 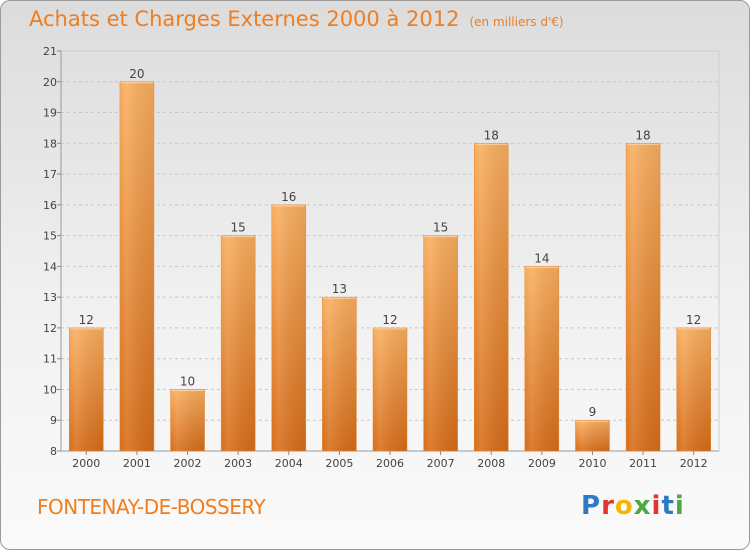 I want to click on x-tick-label: 2005, so click(x=339, y=463).